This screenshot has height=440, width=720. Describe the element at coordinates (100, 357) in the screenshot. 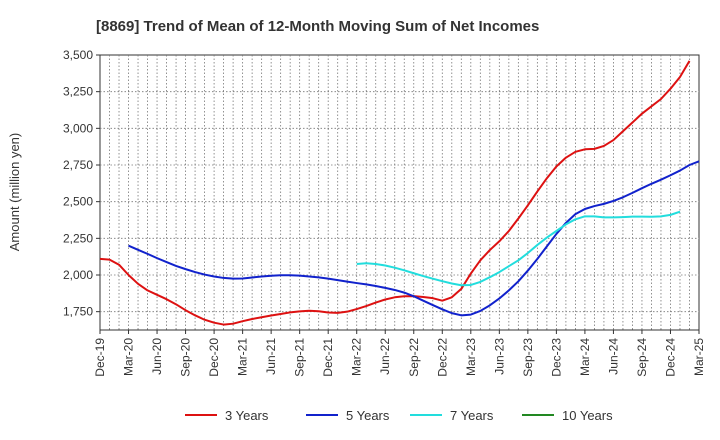

I see `x-tick-label: Dec-19` at that location.